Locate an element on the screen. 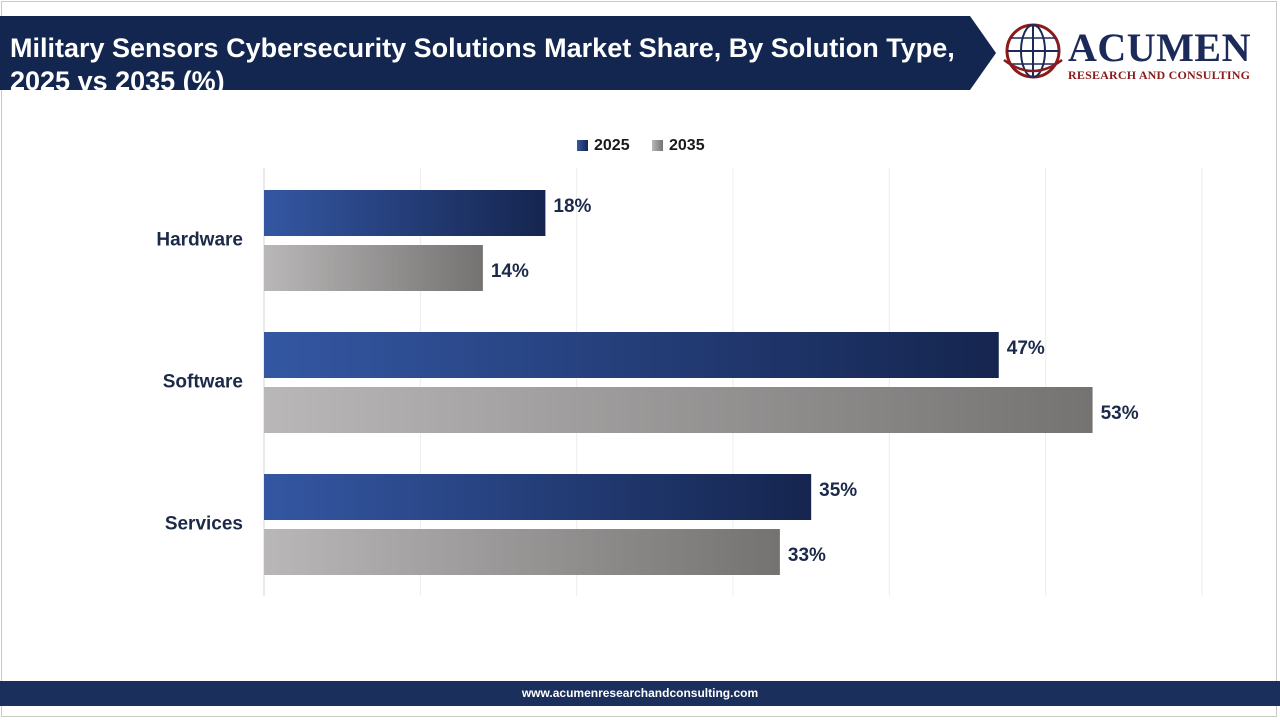 The width and height of the screenshot is (1280, 720). data-label: 47% is located at coordinates (1026, 348).